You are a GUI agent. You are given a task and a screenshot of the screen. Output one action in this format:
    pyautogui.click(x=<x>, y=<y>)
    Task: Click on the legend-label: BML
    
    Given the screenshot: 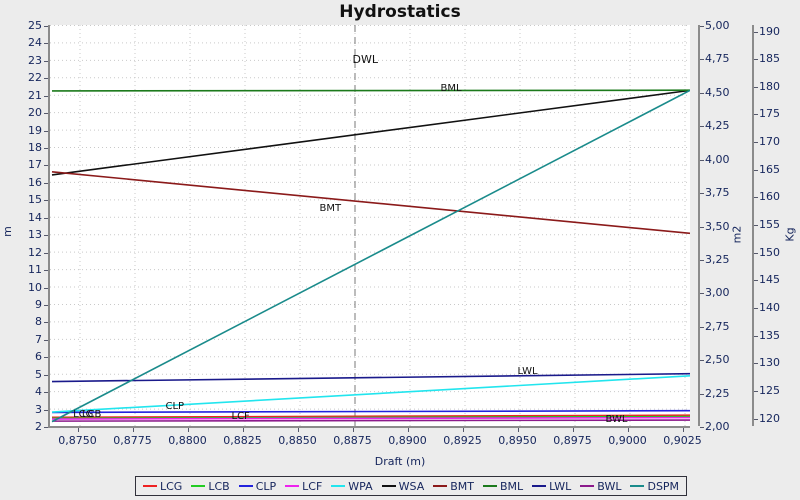 What is the action you would take?
    pyautogui.click(x=512, y=486)
    